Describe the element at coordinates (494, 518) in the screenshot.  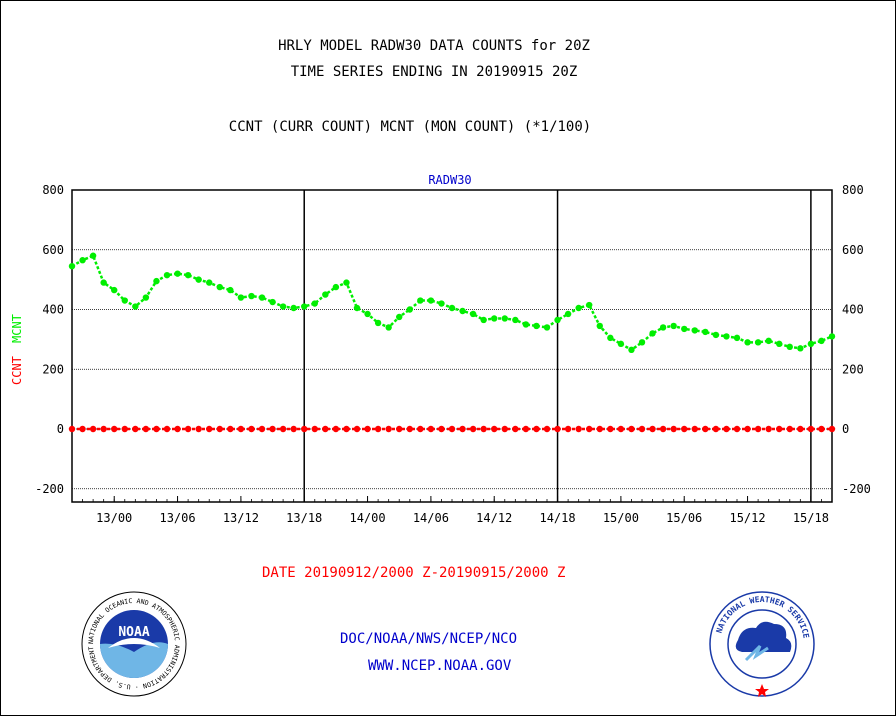
I see `x-tick-label: 14/12` at that location.